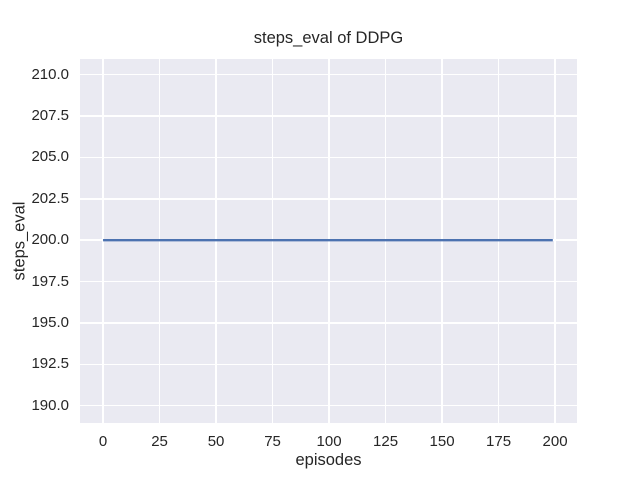 Image resolution: width=640 pixels, height=480 pixels. What do you see at coordinates (50, 322) in the screenshot?
I see `y-tick-label: 195.0` at bounding box center [50, 322].